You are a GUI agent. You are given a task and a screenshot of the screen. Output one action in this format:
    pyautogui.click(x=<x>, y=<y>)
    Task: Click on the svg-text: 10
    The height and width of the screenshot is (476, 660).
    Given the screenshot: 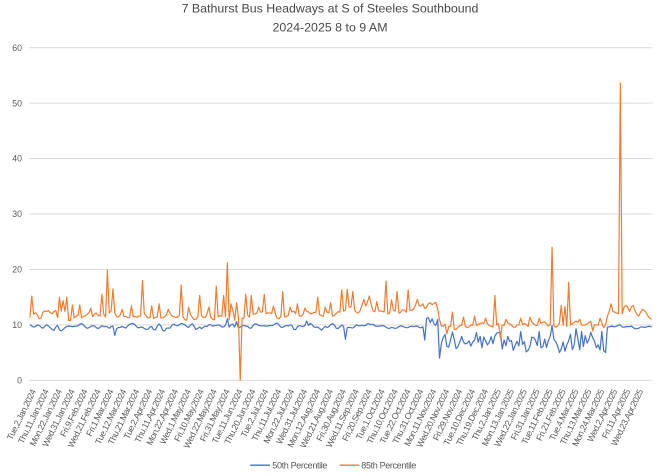 What is the action you would take?
    pyautogui.click(x=17, y=325)
    